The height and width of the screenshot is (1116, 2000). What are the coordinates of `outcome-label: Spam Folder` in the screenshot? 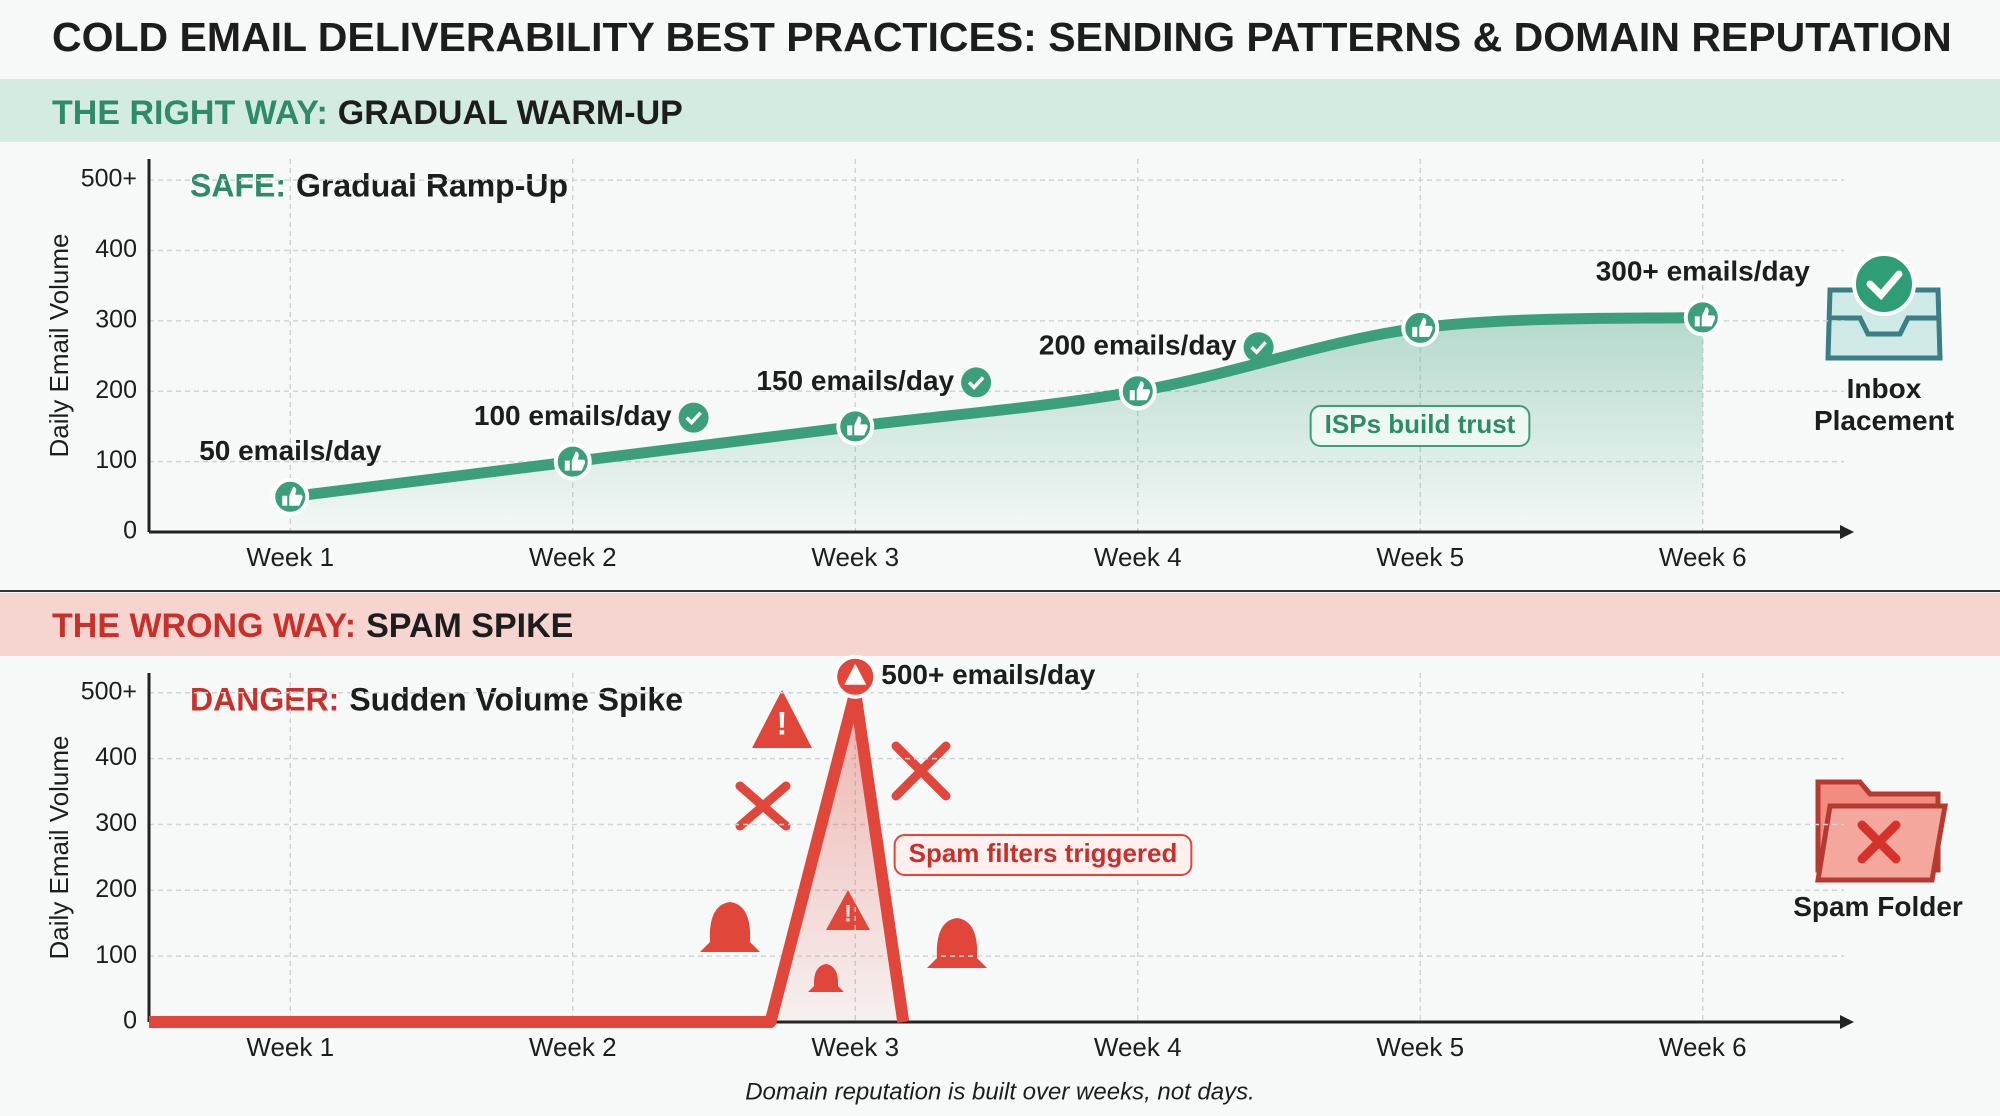 It's located at (1878, 906).